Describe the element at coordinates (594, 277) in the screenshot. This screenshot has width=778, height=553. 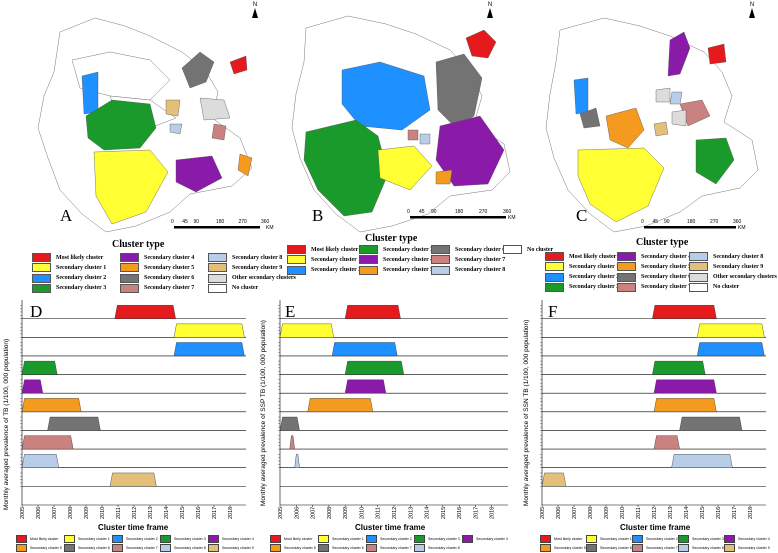
I see `legend-label: Secondary cluster 2` at that location.